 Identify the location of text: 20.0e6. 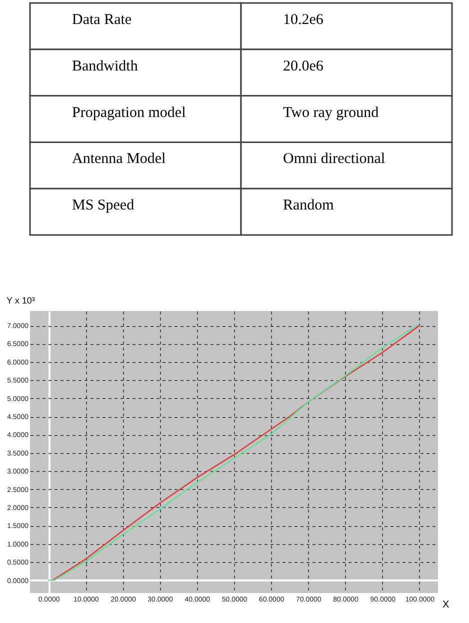
(303, 66).